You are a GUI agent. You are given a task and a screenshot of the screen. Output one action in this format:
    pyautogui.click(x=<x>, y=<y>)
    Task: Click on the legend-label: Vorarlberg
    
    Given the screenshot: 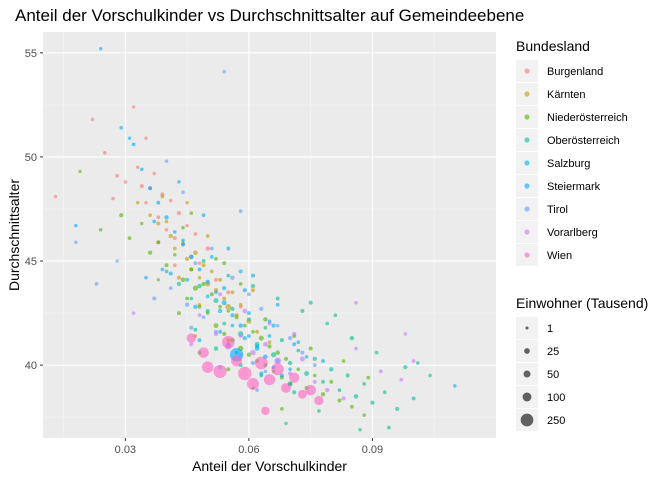 What is the action you would take?
    pyautogui.click(x=572, y=233)
    